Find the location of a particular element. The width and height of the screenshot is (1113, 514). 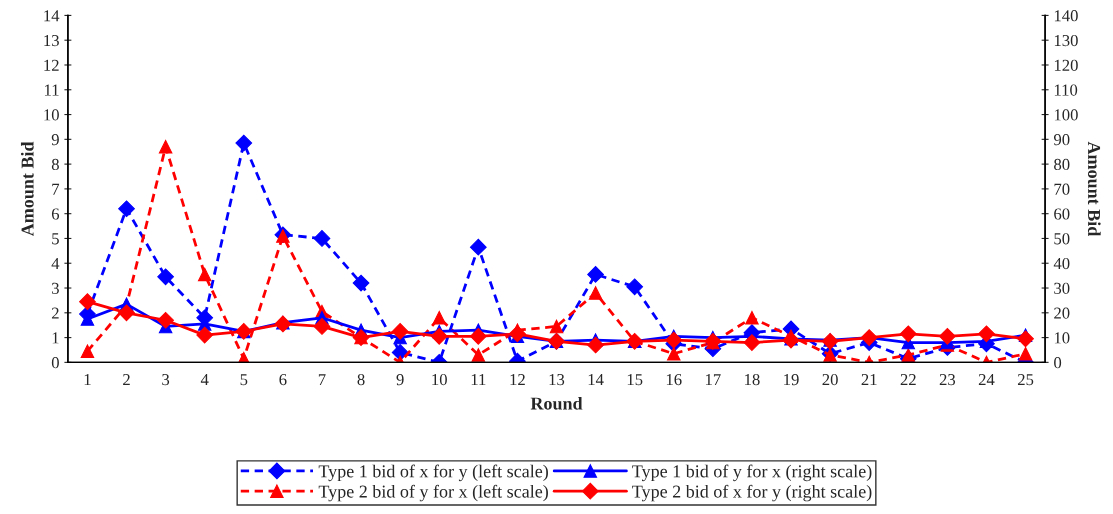

legend-label: Type 1 bid of y for x (right scale) is located at coordinates (752, 473).